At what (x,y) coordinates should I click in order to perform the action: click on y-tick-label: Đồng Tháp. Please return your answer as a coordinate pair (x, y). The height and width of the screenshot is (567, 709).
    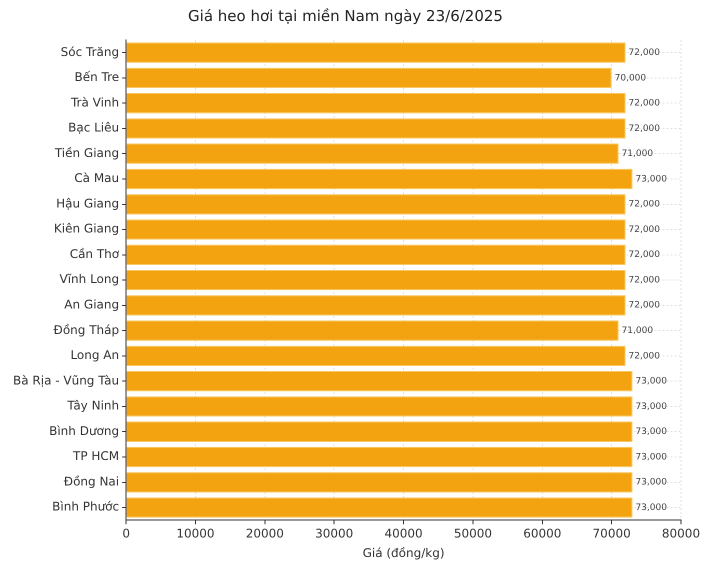
    Looking at the image, I should click on (87, 329).